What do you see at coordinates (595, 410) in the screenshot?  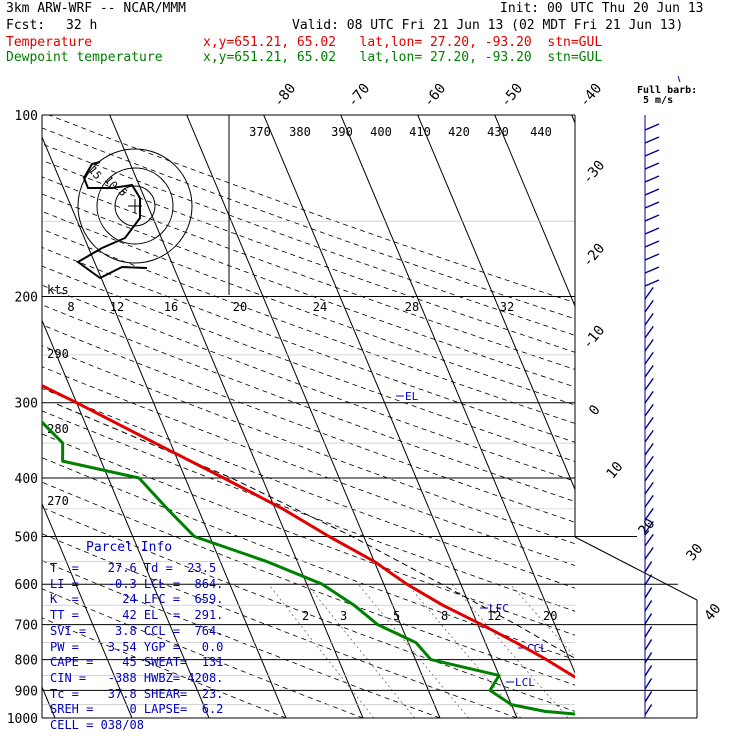 I see `isotherm-label: 0` at bounding box center [595, 410].